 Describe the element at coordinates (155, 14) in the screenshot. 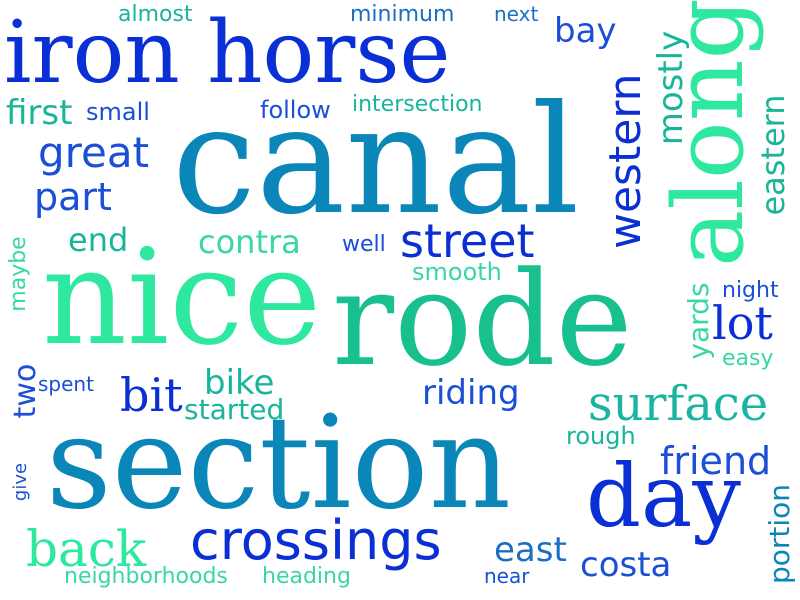

I see `word-almost: almost` at that location.